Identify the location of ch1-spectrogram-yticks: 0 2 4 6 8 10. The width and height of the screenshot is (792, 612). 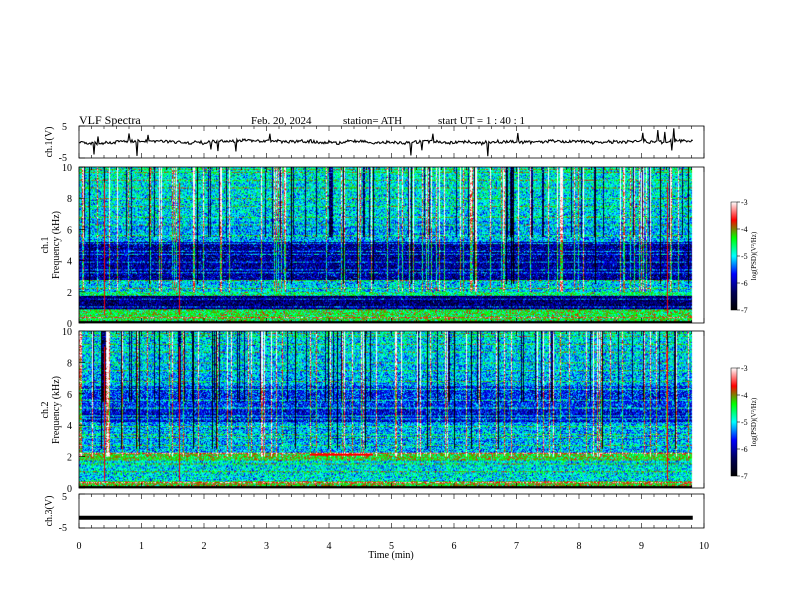
(73, 246).